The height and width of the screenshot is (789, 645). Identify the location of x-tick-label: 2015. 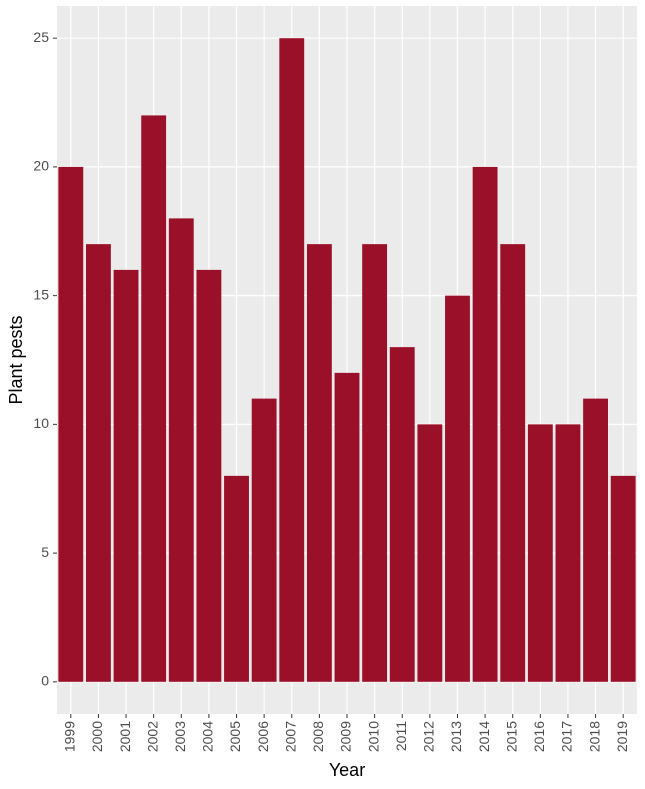
(511, 736).